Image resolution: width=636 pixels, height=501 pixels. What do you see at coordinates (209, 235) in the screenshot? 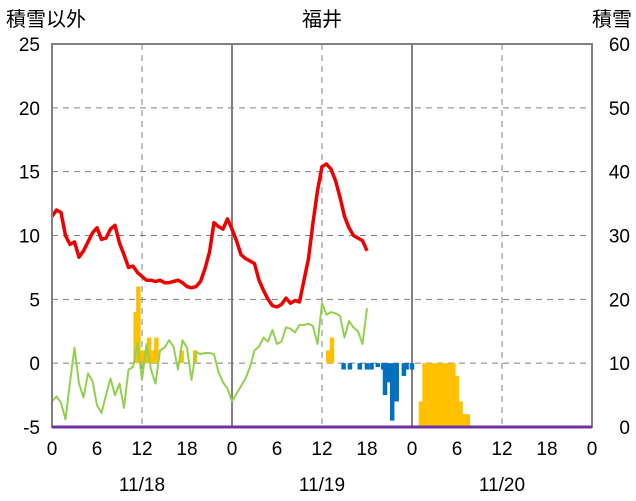
I see `red-series-line` at bounding box center [209, 235].